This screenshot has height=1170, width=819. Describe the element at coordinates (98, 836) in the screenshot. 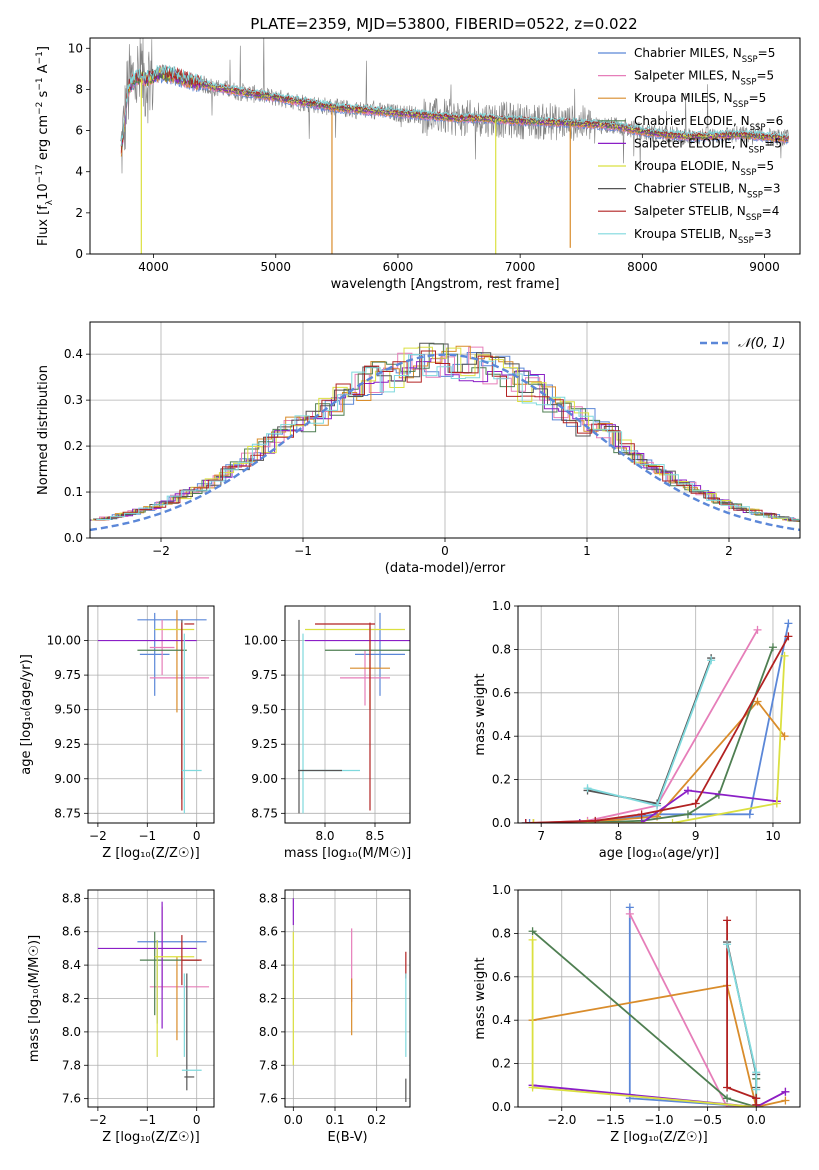

I see `age_z-xtick-label: −2` at that location.